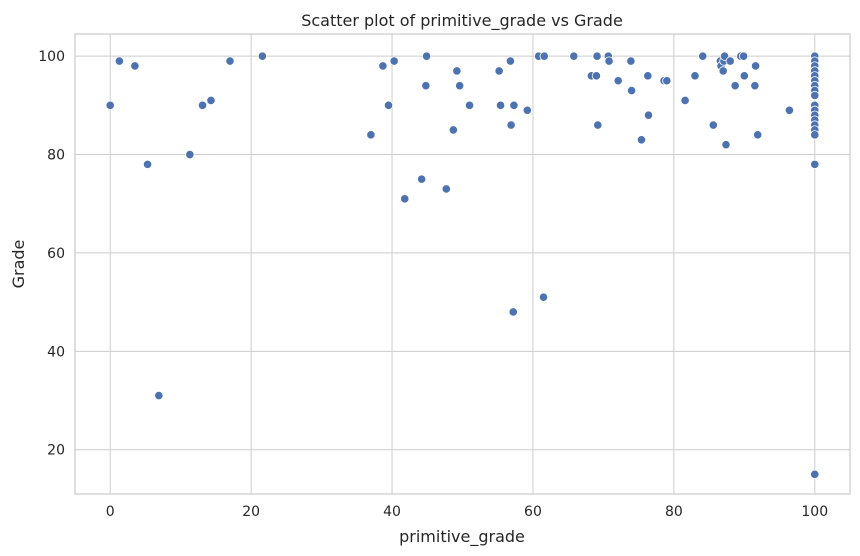 This screenshot has width=860, height=556. I want to click on x-tick-label: 20, so click(251, 512).